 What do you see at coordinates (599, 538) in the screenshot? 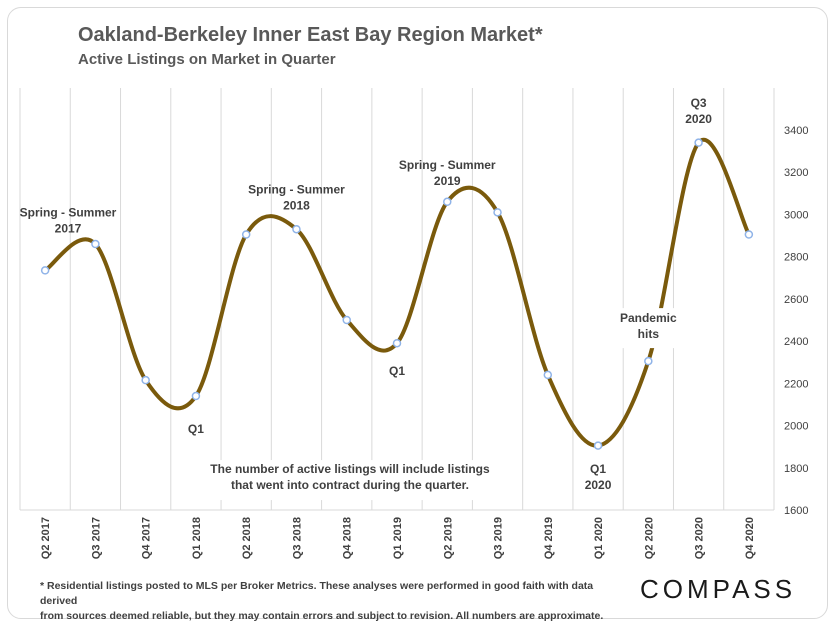
I see `x-tick-label: Q1 2020` at bounding box center [599, 538].